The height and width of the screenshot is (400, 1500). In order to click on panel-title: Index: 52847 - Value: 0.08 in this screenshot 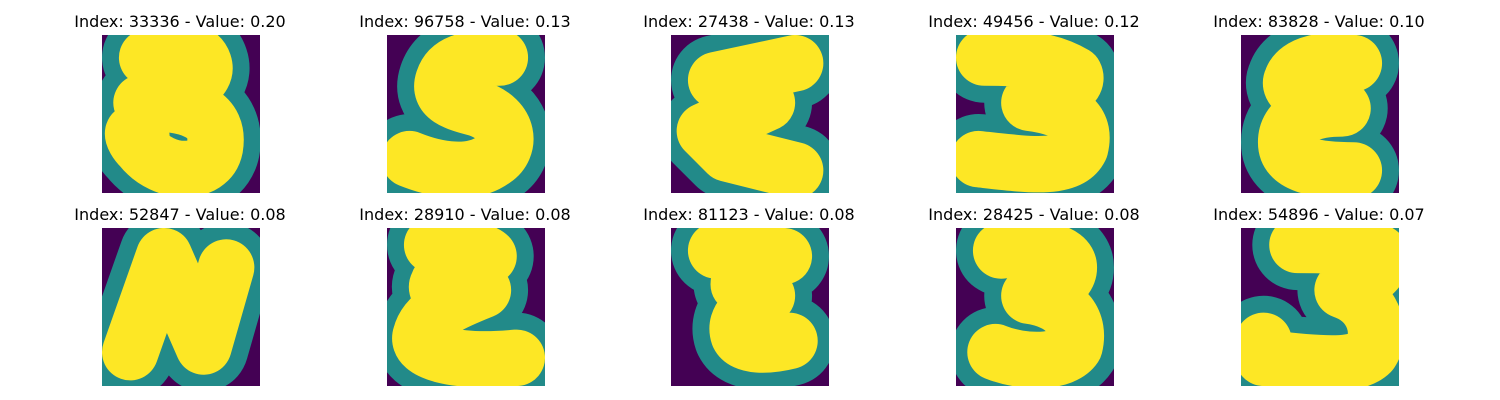, I will do `click(180, 215)`.